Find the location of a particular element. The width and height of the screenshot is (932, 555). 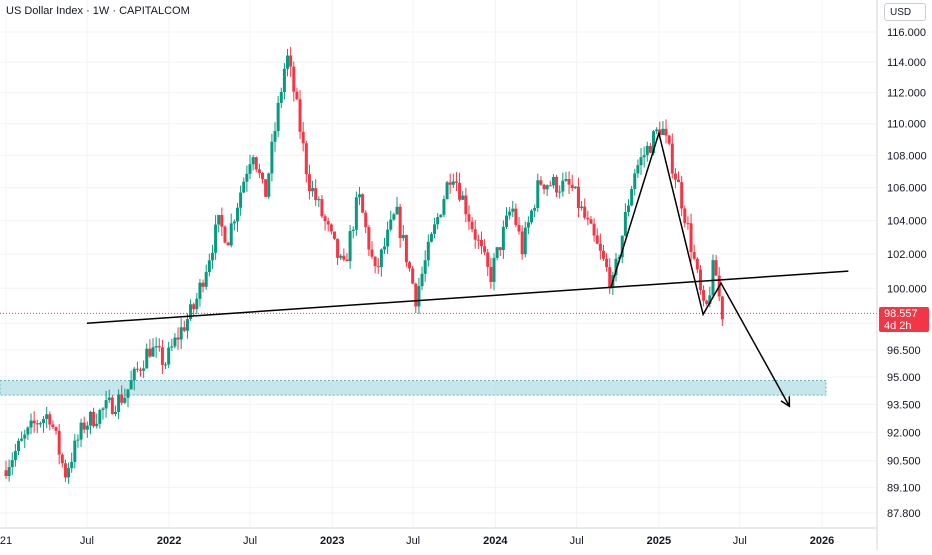

support-zone is located at coordinates (413, 388).